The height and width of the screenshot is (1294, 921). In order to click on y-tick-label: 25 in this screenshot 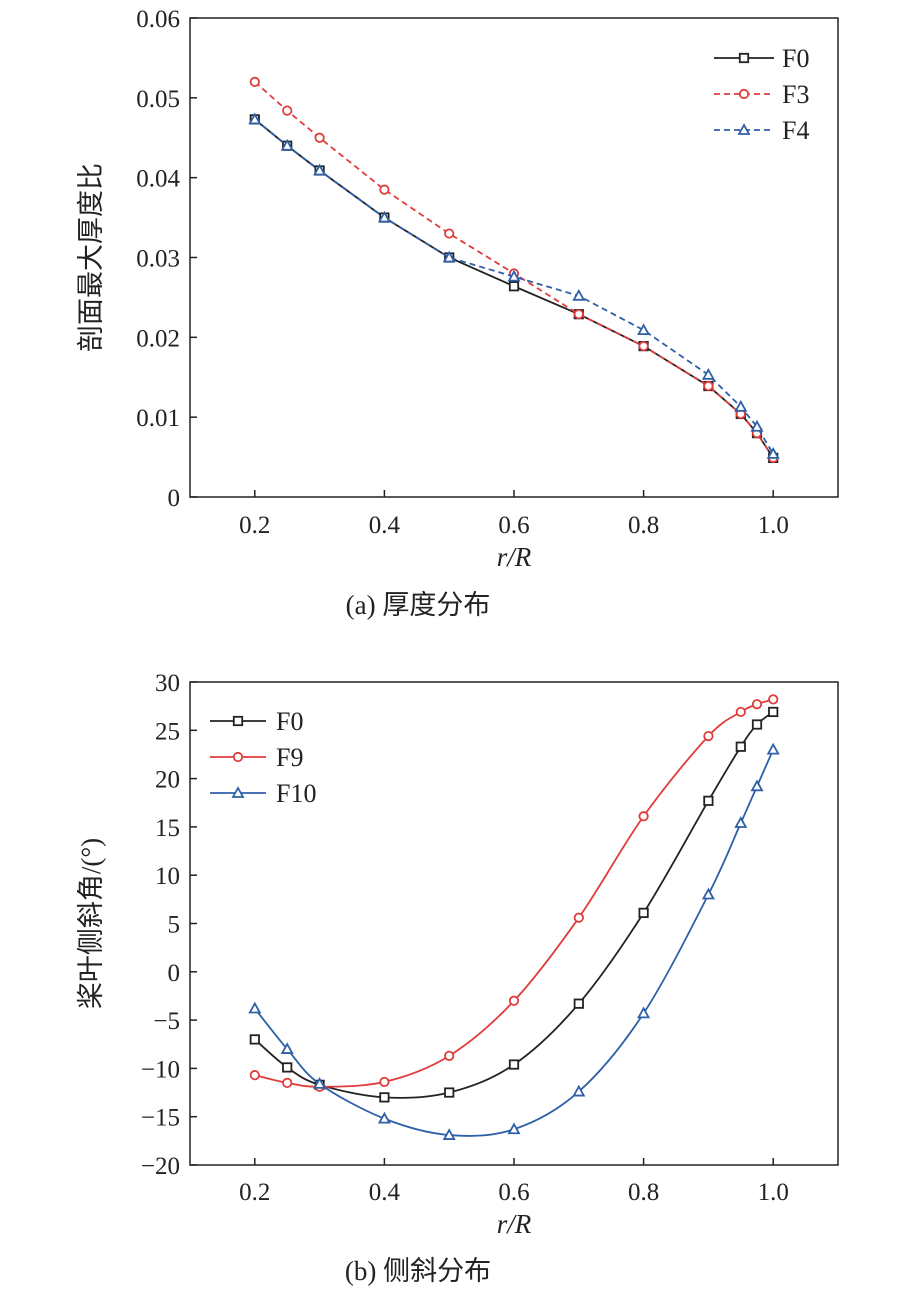, I will do `click(167, 731)`.